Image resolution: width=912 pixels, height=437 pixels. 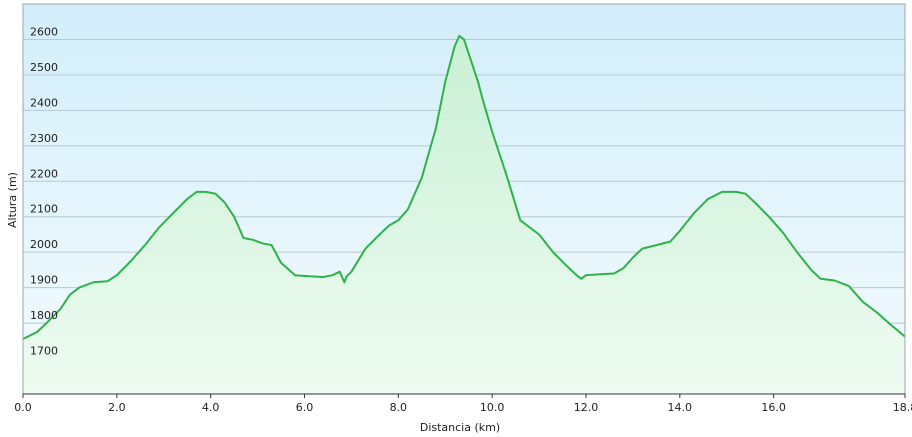 I want to click on x-tick-label: 0.0, so click(x=23, y=407).